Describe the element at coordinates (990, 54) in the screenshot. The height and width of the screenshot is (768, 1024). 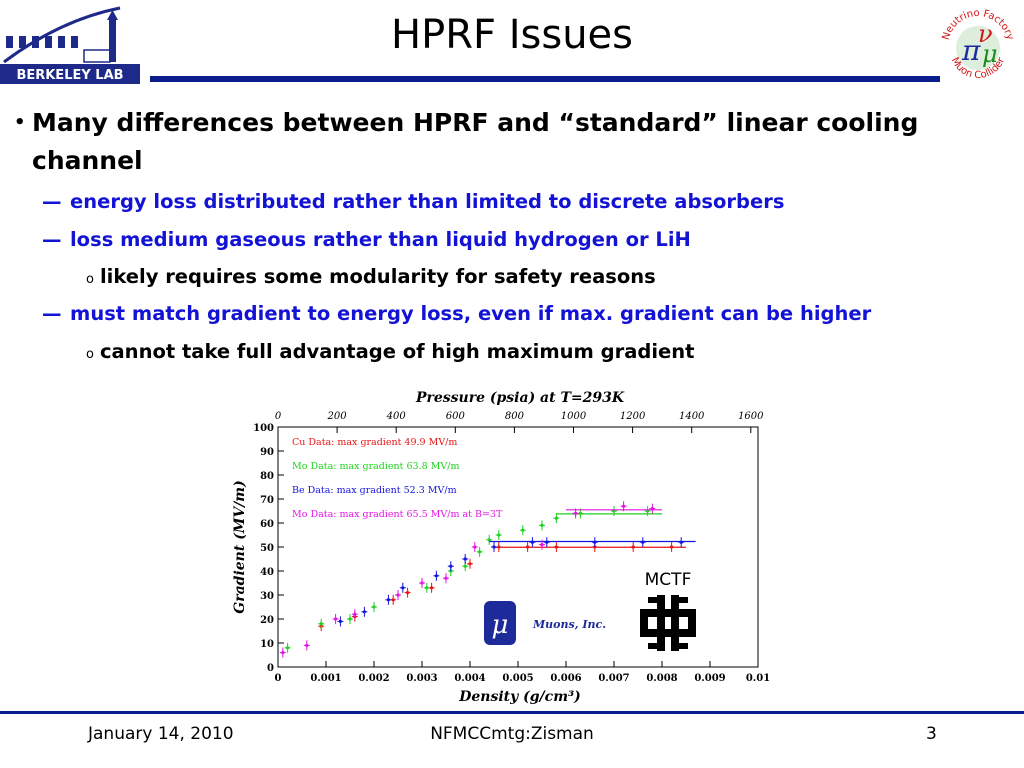
I see `svg-text: μ` at that location.